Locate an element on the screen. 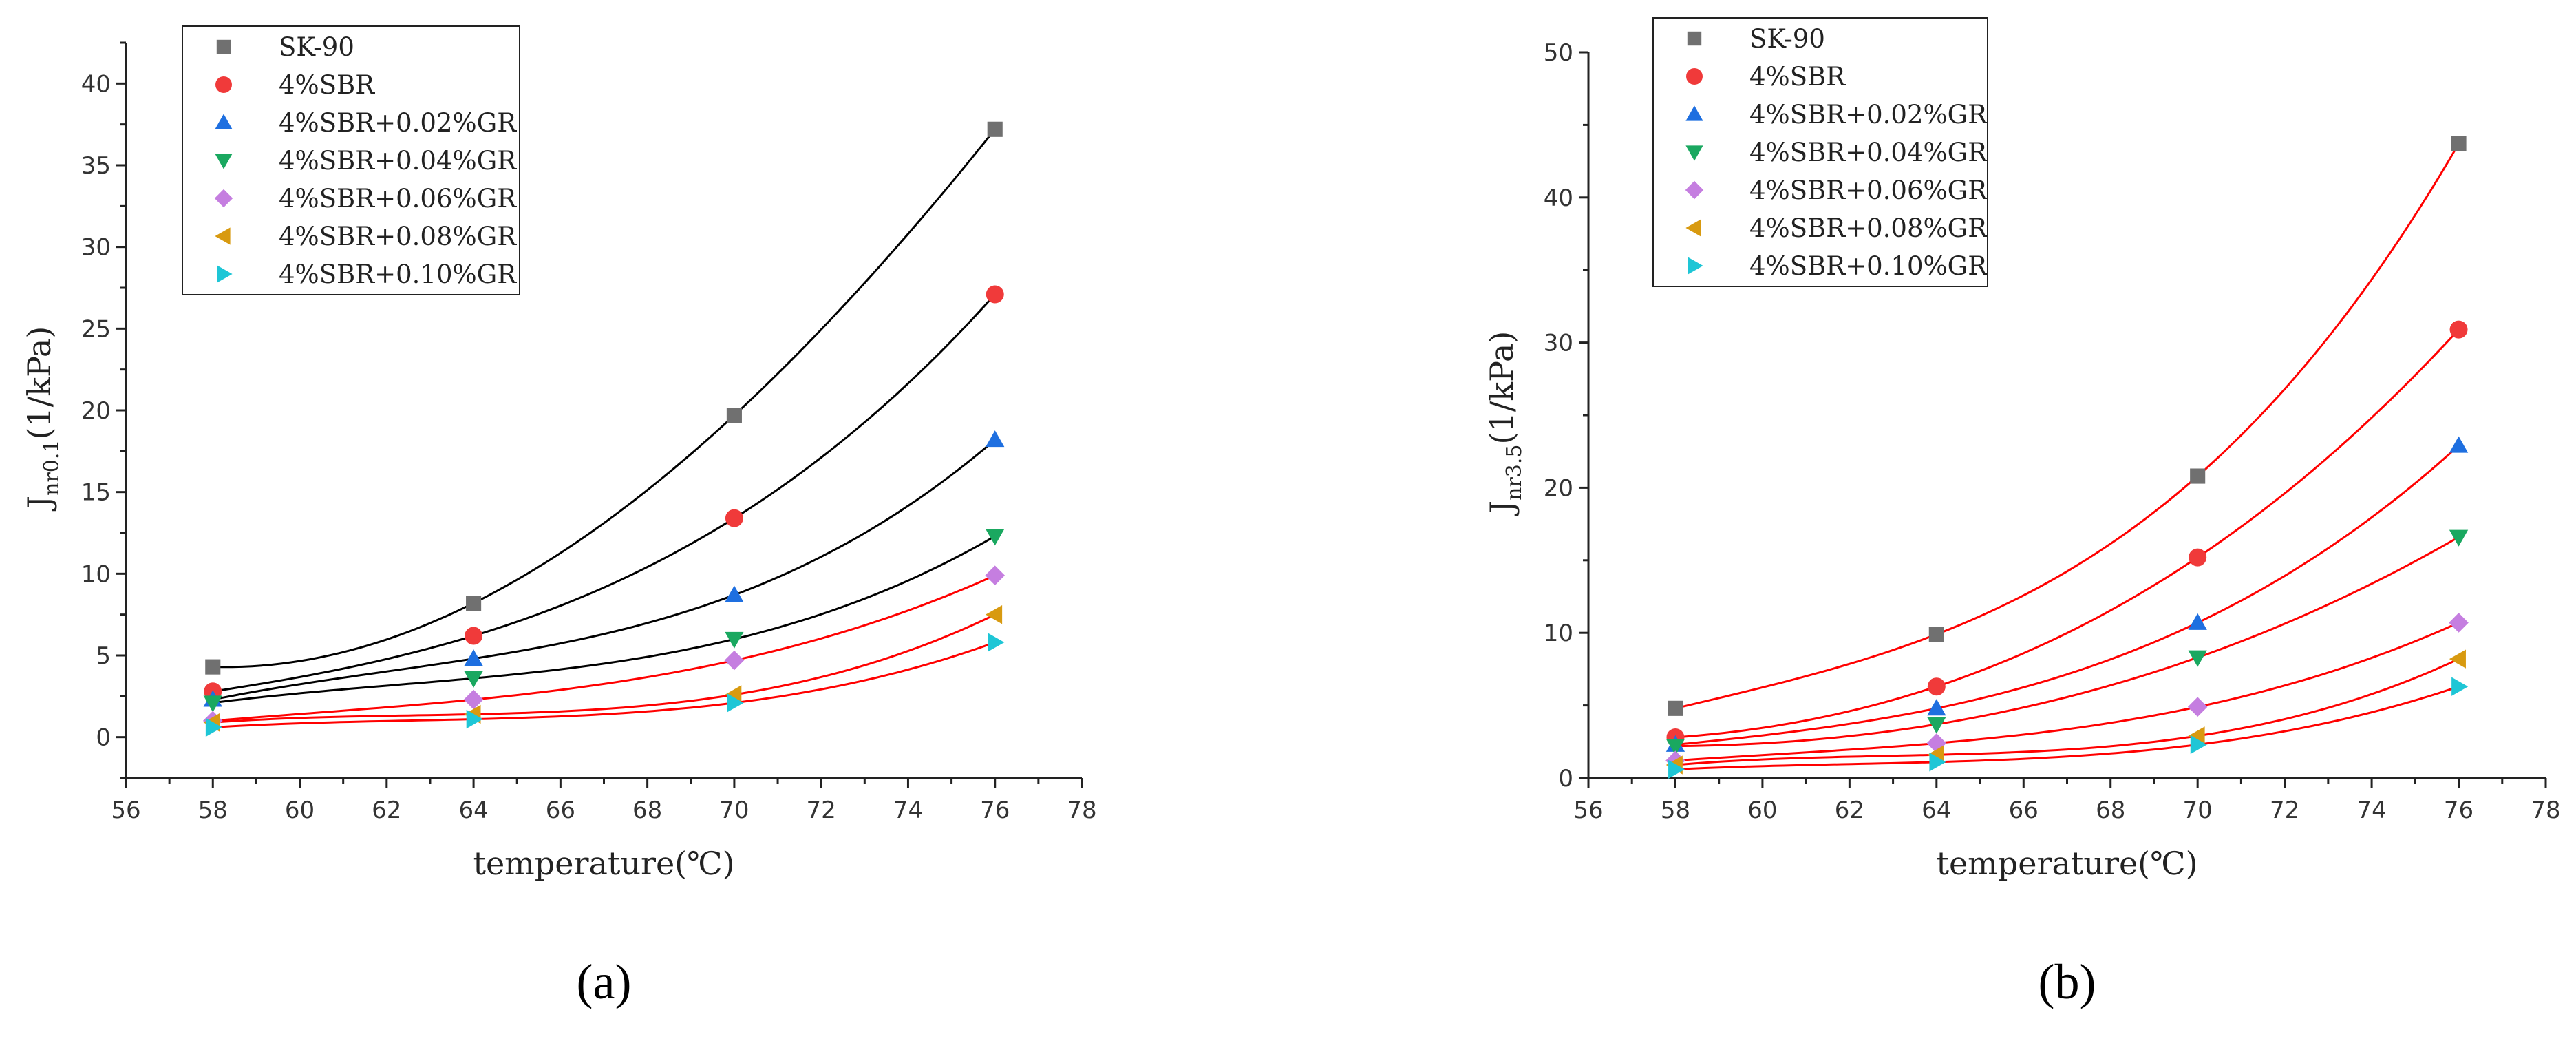 The height and width of the screenshot is (1041, 2576). y-tick-label: 20 is located at coordinates (1558, 488).